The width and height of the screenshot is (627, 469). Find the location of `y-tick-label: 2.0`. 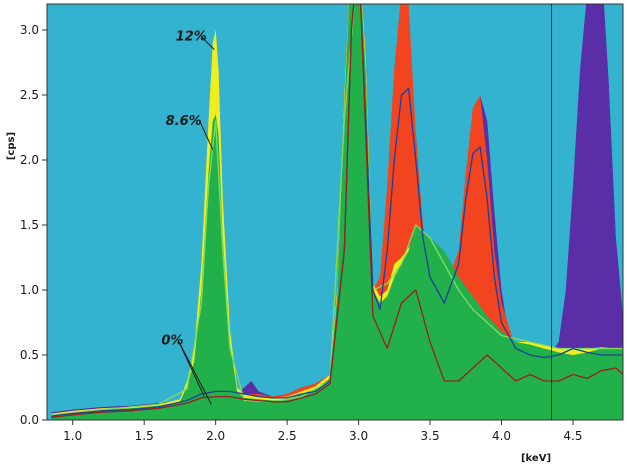

y-tick-label: 2.0 is located at coordinates (29, 160).